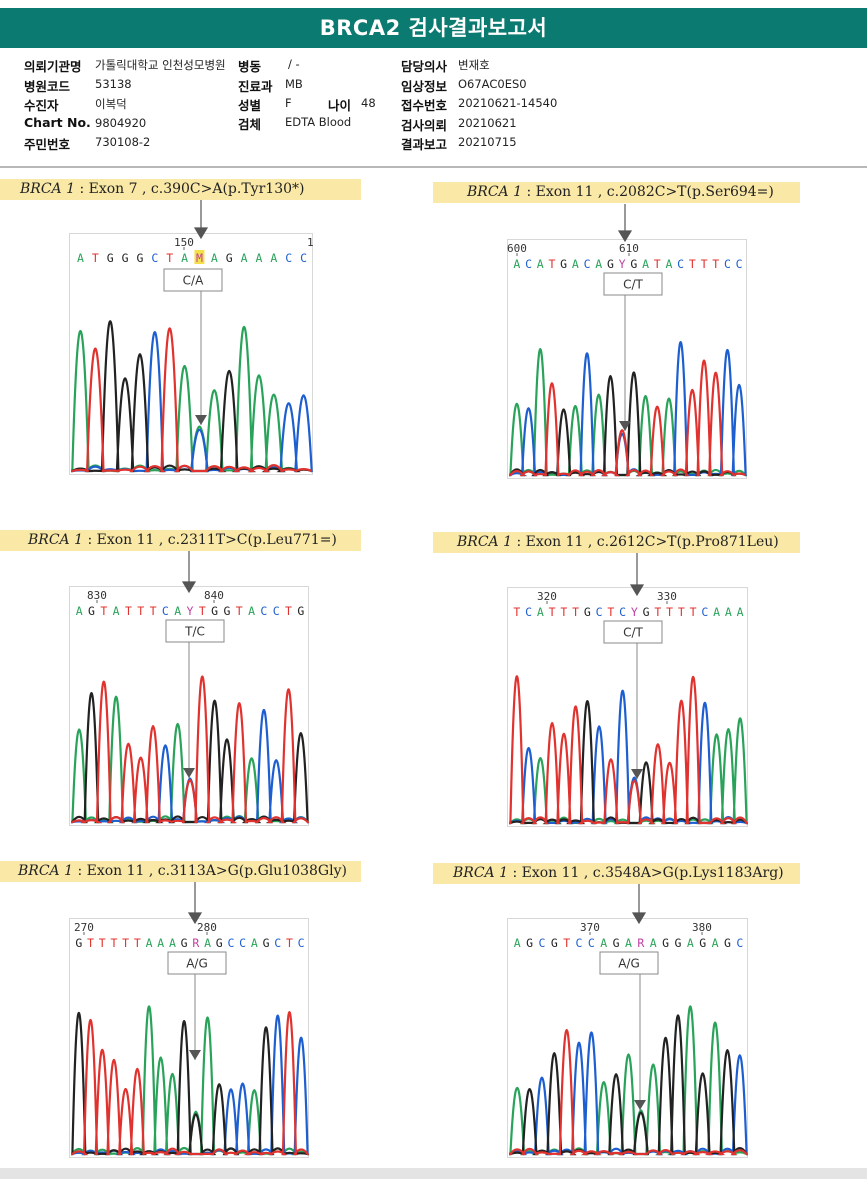 Image resolution: width=867 pixels, height=1179 pixels. I want to click on position-tick-left: 370, so click(590, 927).